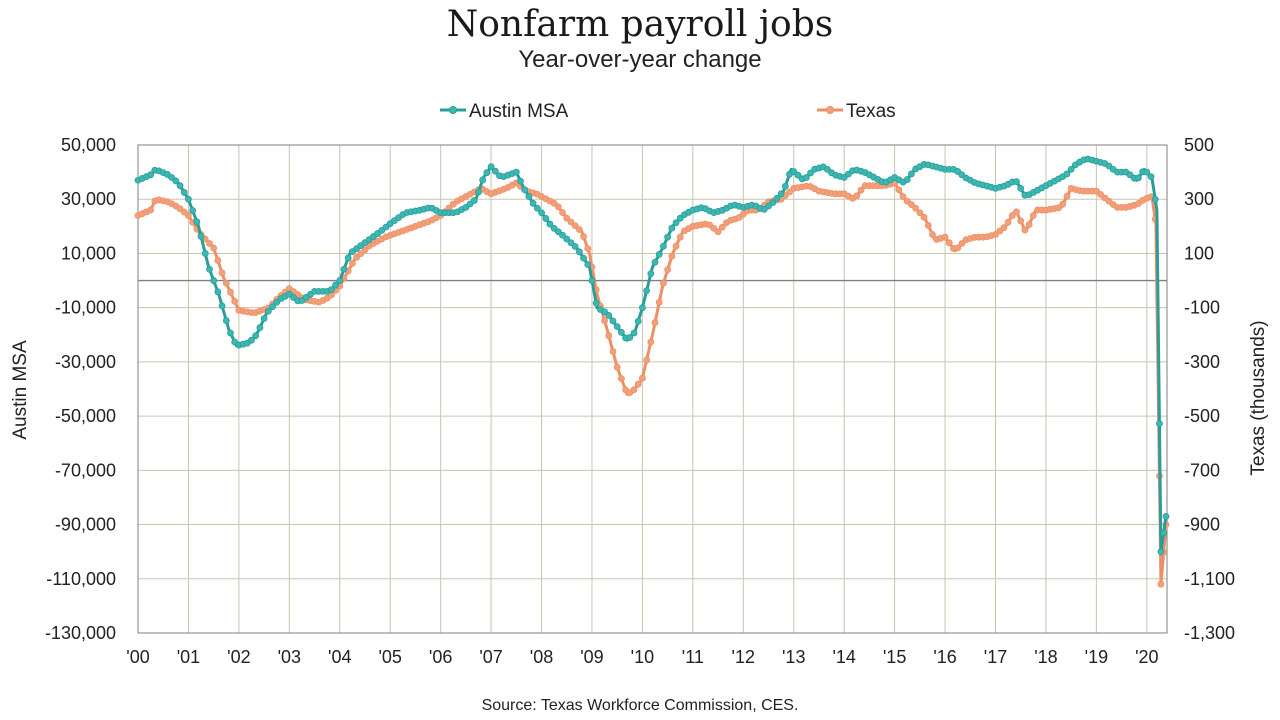 The width and height of the screenshot is (1280, 720). What do you see at coordinates (640, 705) in the screenshot?
I see `source-note: Source: Texas Workforce Commission, CES.` at bounding box center [640, 705].